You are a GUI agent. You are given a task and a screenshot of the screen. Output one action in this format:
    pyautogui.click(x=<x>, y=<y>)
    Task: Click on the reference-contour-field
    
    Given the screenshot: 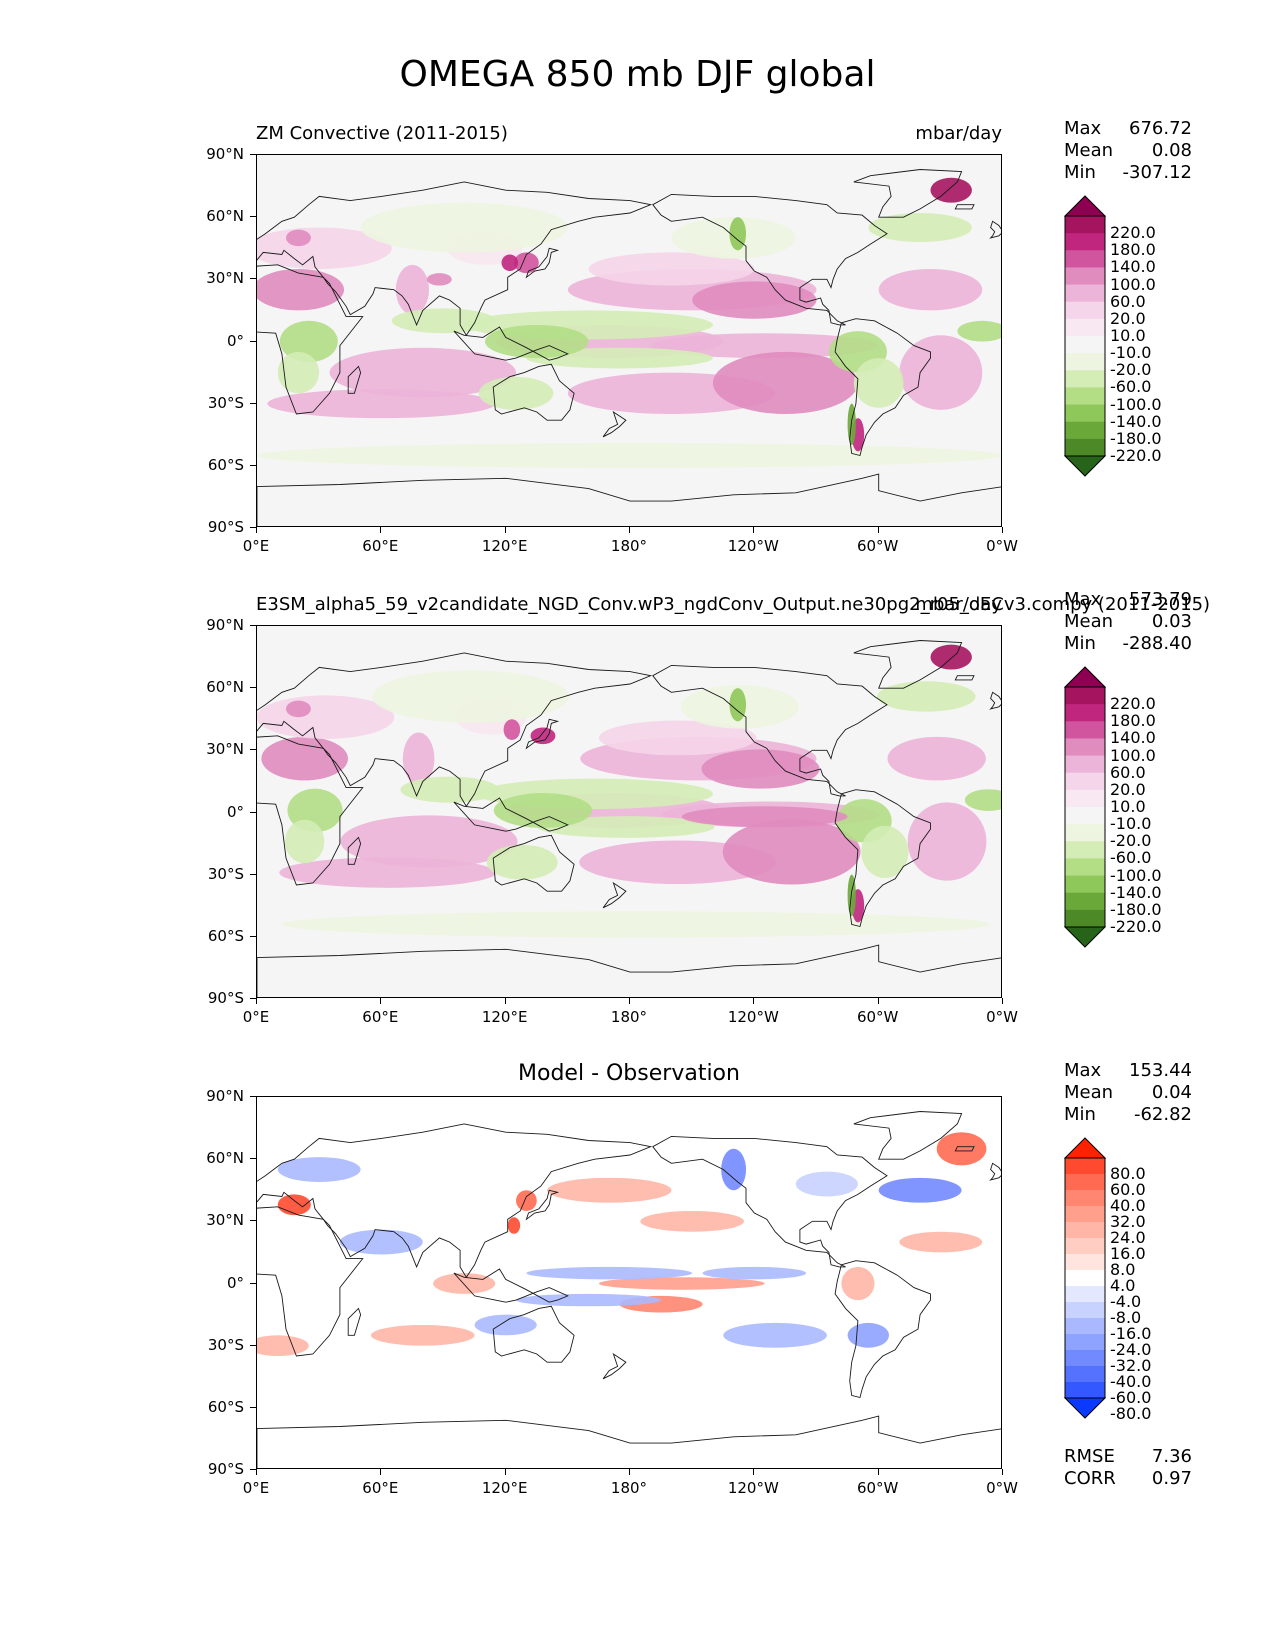 What is the action you would take?
    pyautogui.click(x=629, y=791)
    